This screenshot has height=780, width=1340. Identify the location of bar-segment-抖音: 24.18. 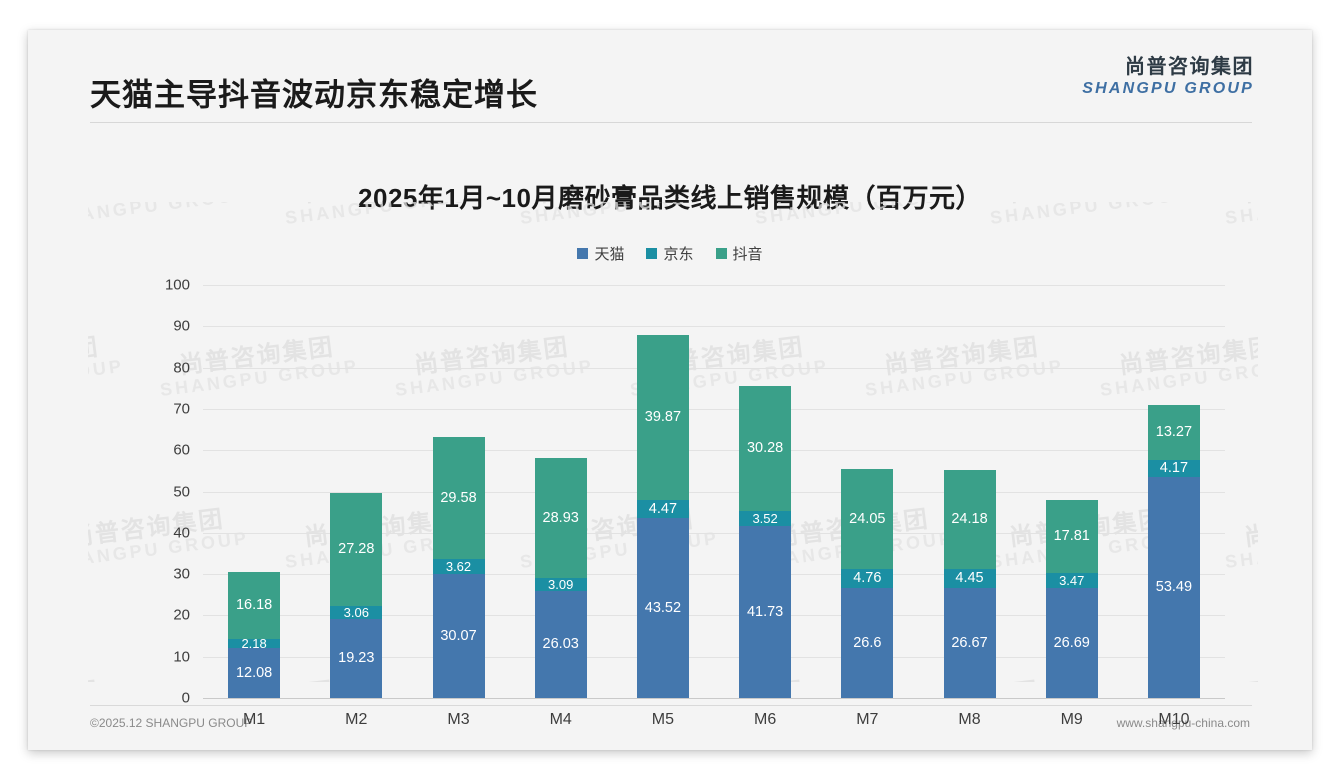
(969, 519).